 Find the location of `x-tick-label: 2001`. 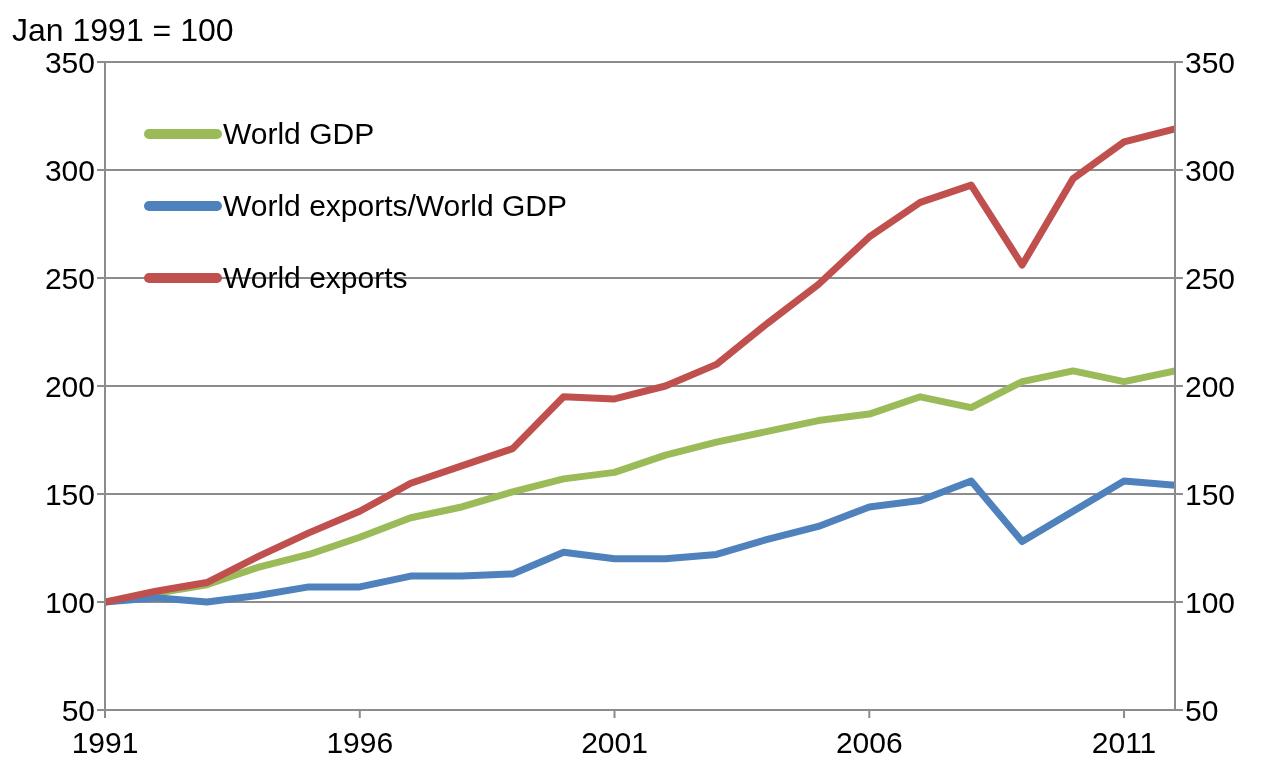

x-tick-label: 2001 is located at coordinates (614, 743).